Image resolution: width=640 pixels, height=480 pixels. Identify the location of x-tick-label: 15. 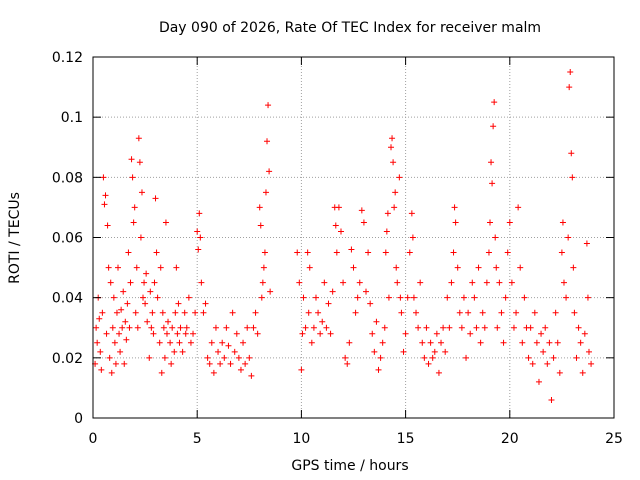
(406, 439).